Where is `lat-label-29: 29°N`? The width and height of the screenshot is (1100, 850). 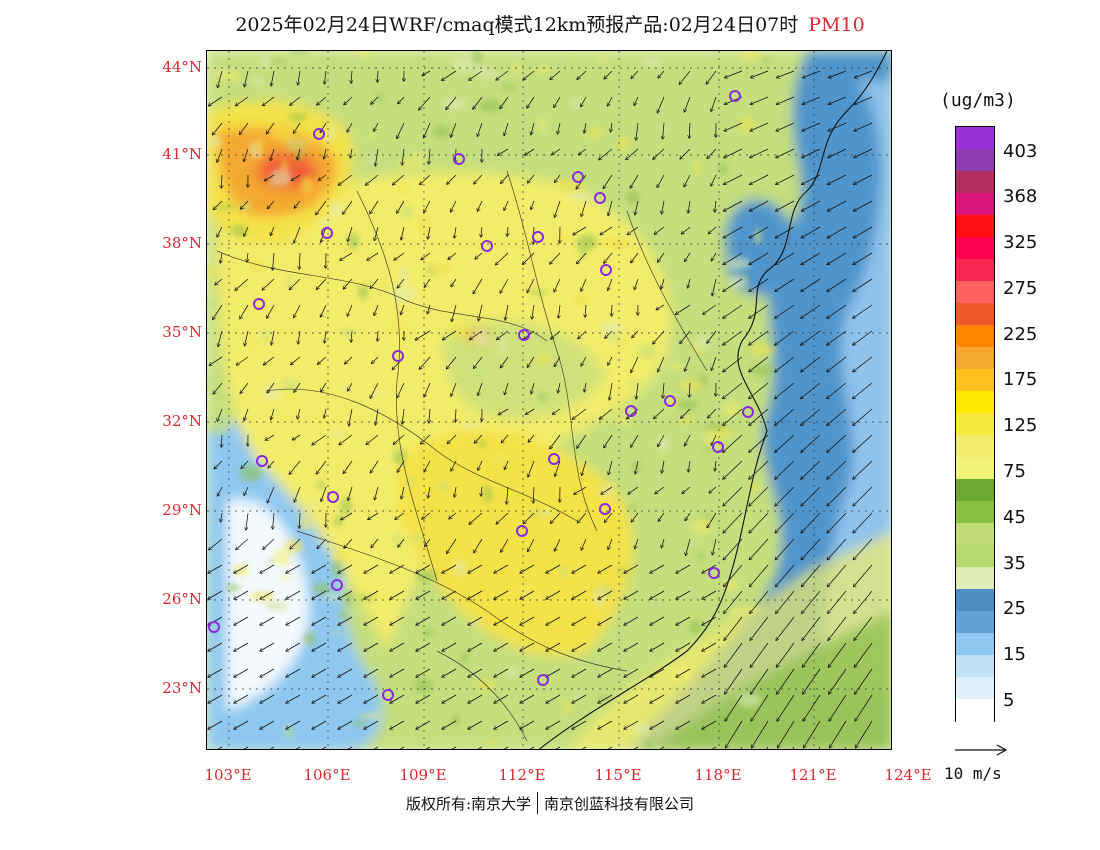
lat-label-29: 29°N is located at coordinates (182, 510).